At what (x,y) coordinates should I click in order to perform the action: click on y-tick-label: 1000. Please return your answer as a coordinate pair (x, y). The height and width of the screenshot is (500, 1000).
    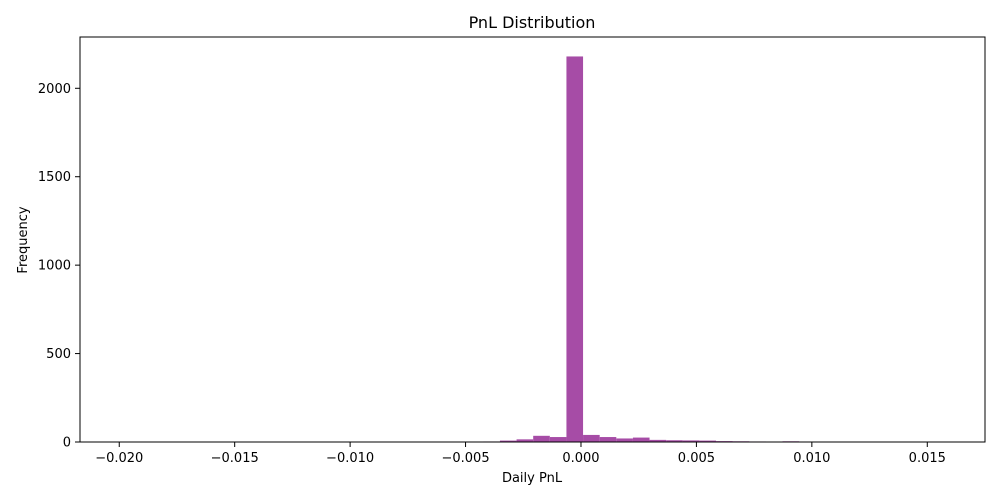
    Looking at the image, I should click on (54, 266).